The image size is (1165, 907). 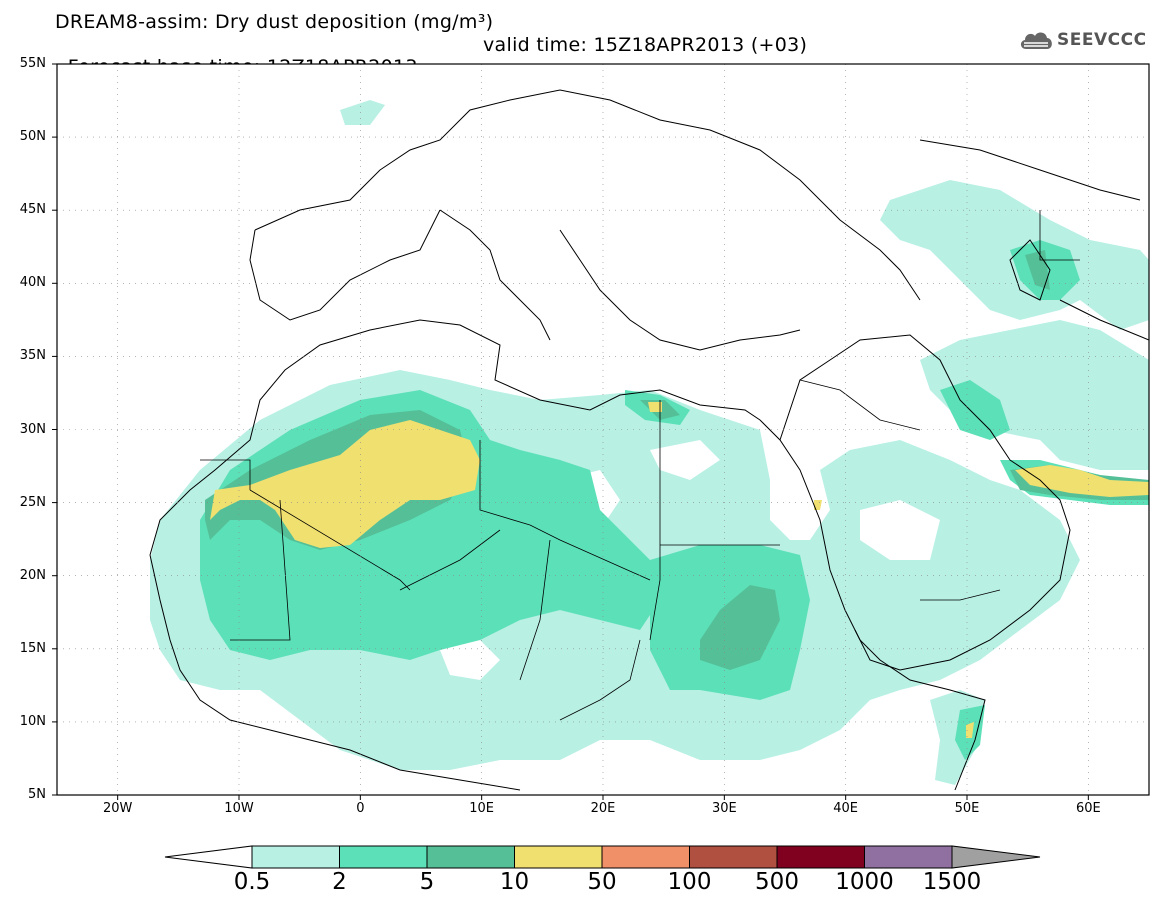 What do you see at coordinates (32, 721) in the screenshot?
I see `latitude-tick-label: 10N` at bounding box center [32, 721].